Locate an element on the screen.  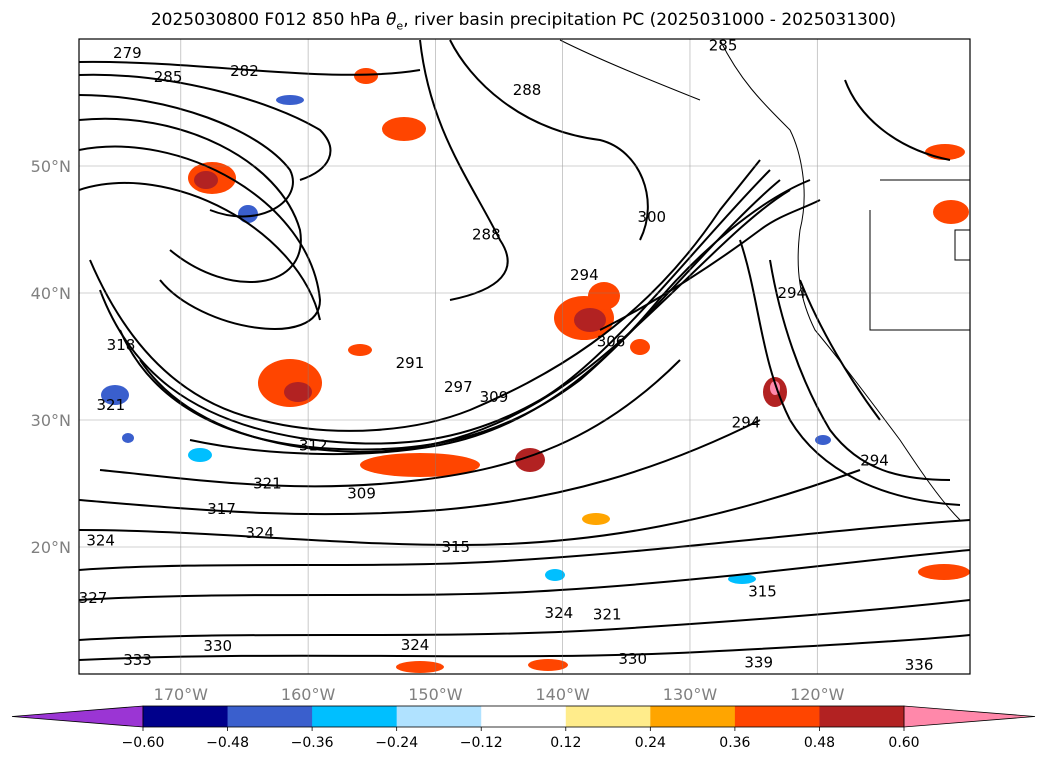
colorbar is located at coordinates (523, 718).